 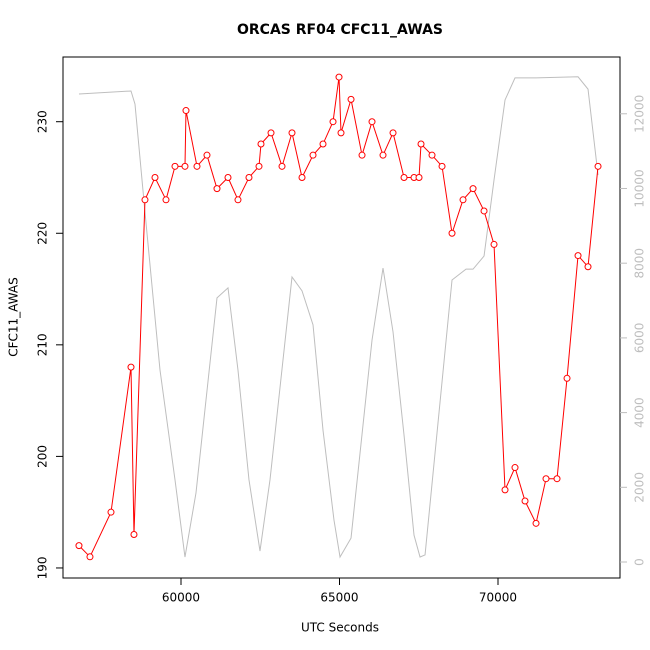 I want to click on y2-tick-label: 6000, so click(x=640, y=338).